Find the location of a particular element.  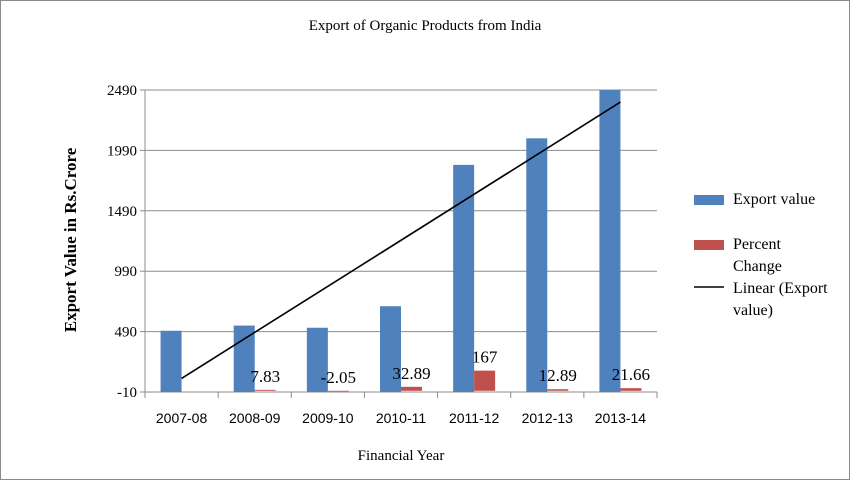

x-tick-label: 2010-11 is located at coordinates (401, 418).